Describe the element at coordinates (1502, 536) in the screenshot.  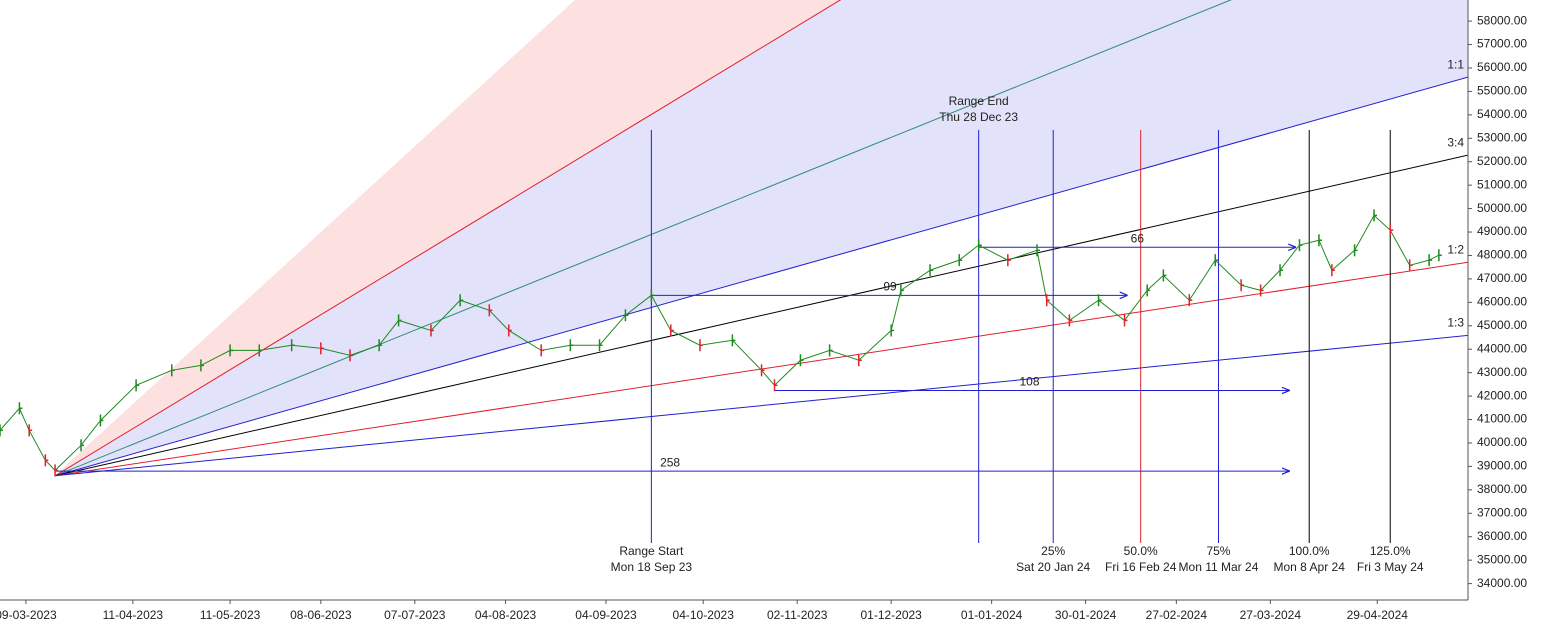
I see `y-tick-label: 36000.00` at that location.